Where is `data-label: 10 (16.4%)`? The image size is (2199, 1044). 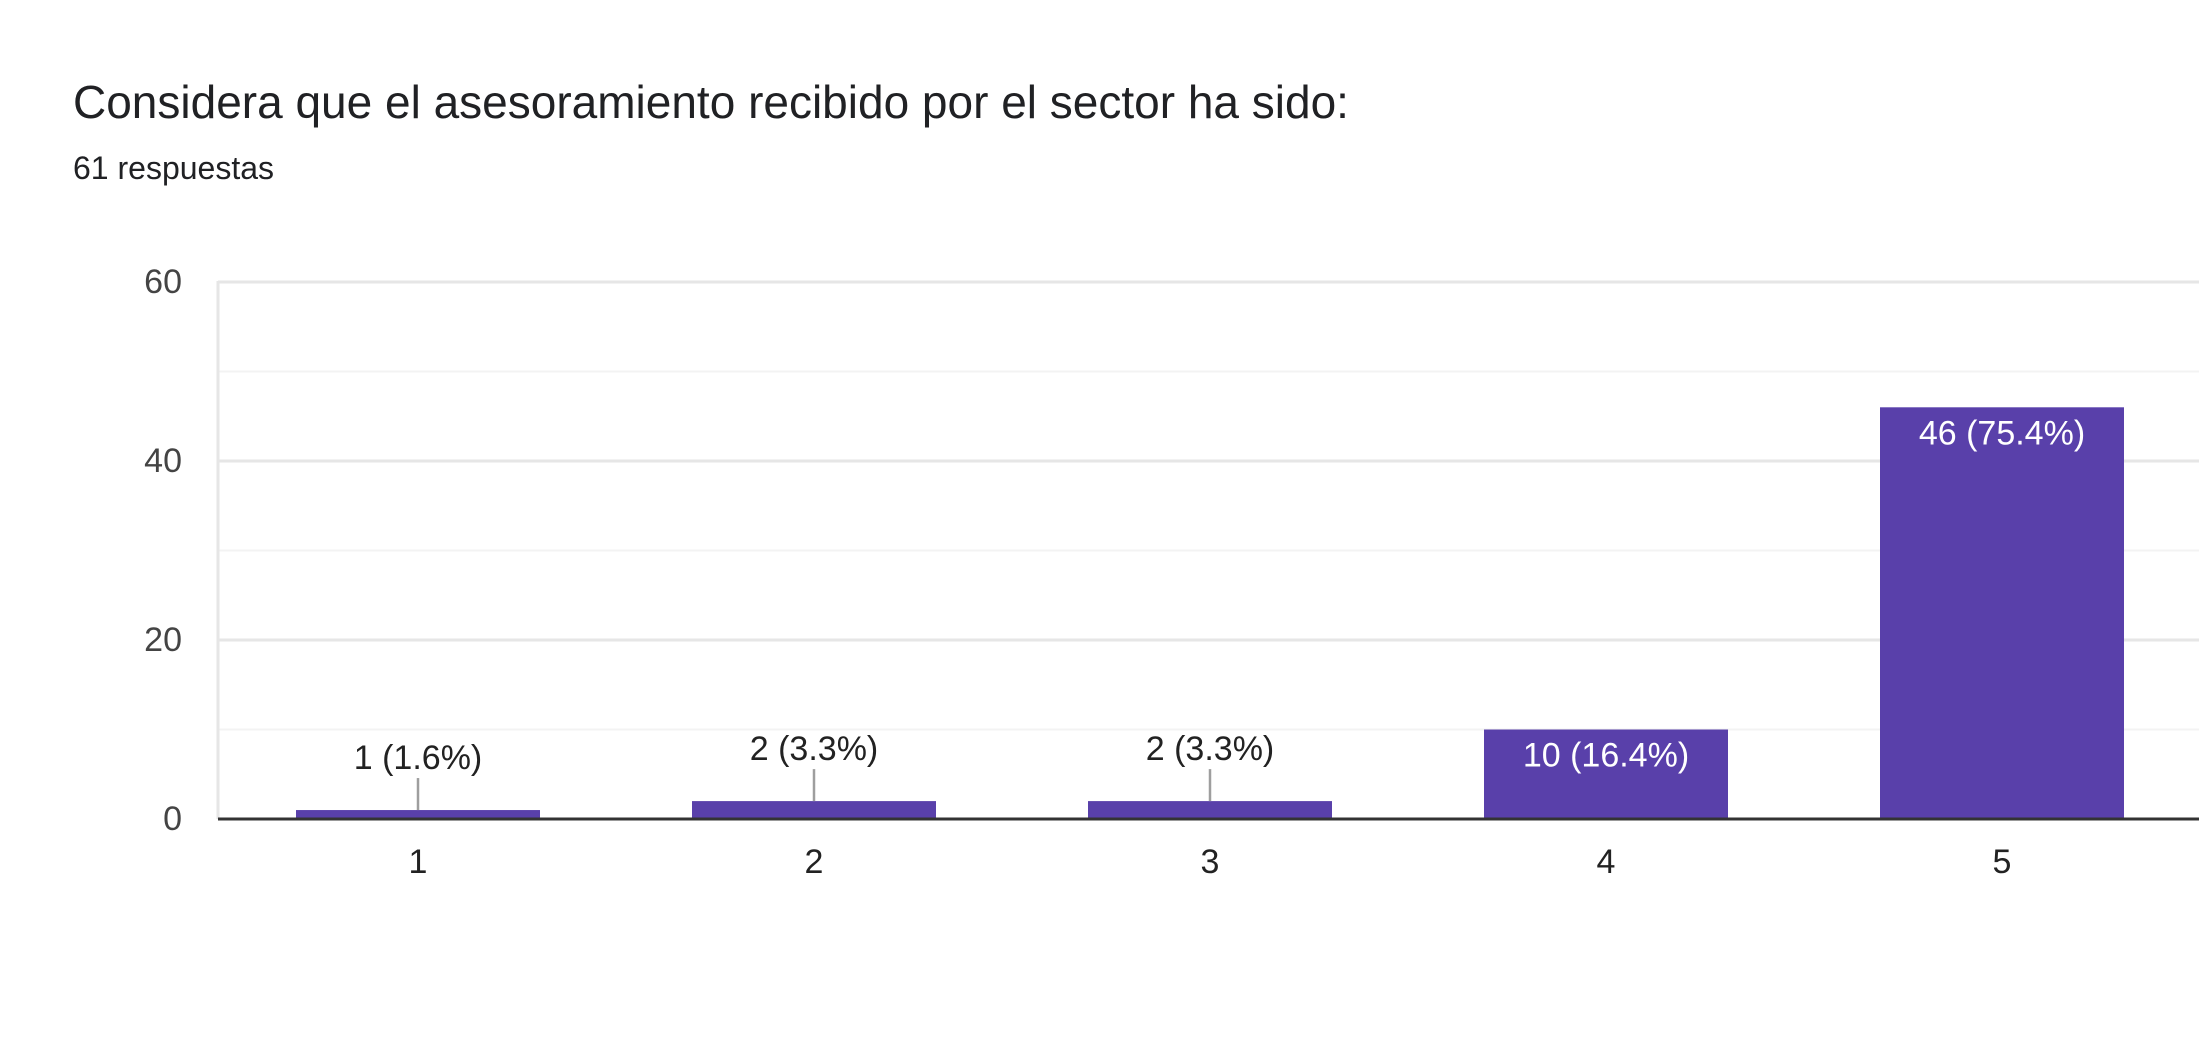 data-label: 10 (16.4%) is located at coordinates (1606, 756).